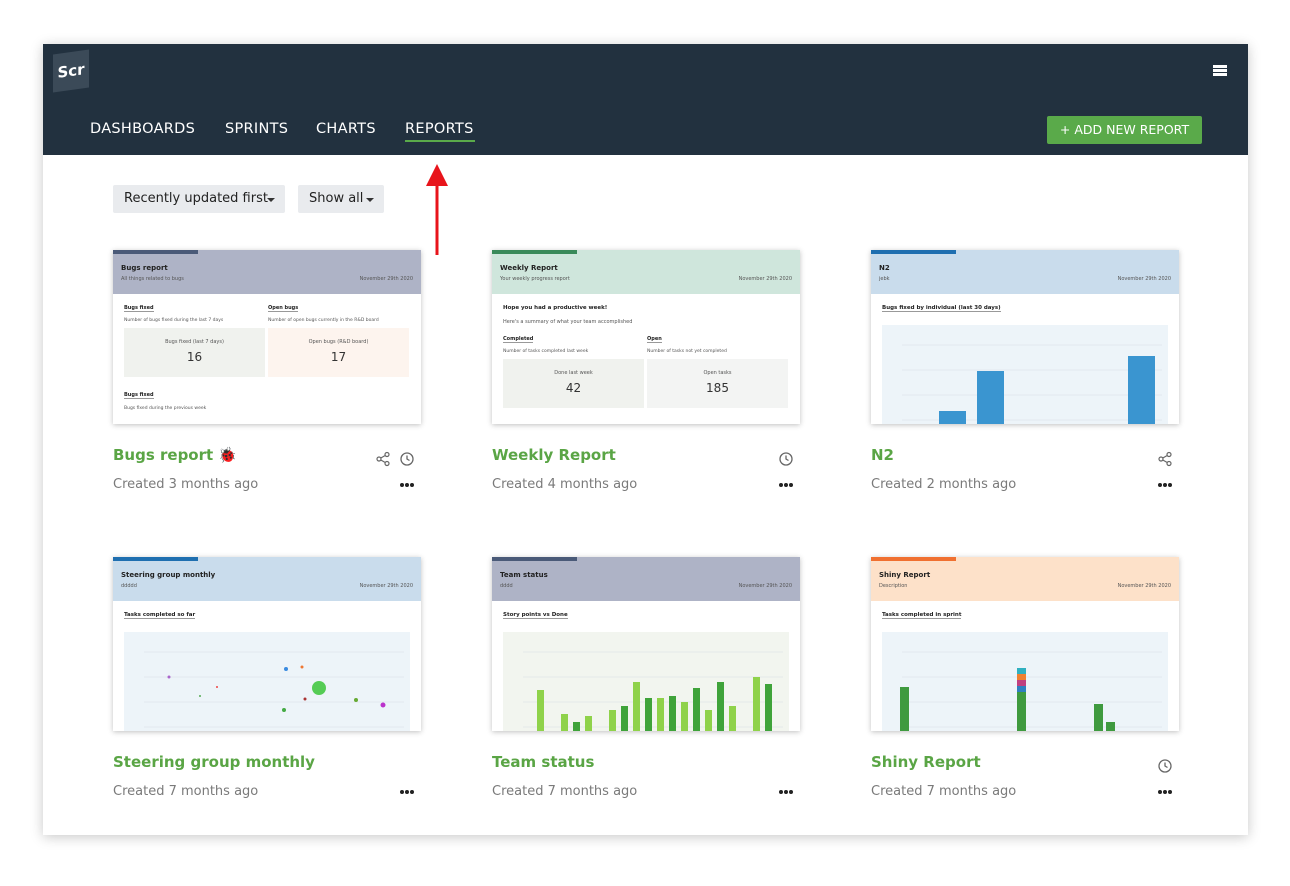  I want to click on stat-tile: Open bugs (R&D board) 17, so click(338, 352).